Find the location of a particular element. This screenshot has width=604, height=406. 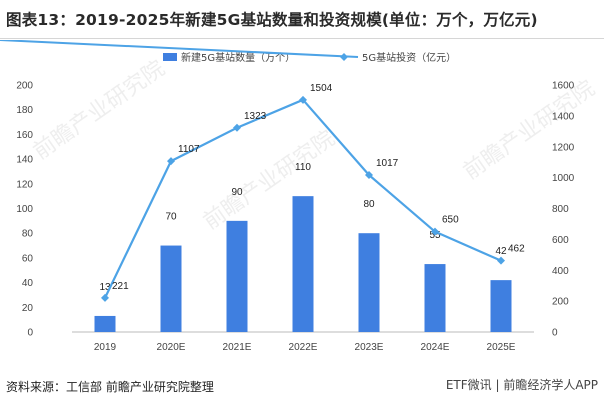

y-right-tick-label: 400 is located at coordinates (560, 271).